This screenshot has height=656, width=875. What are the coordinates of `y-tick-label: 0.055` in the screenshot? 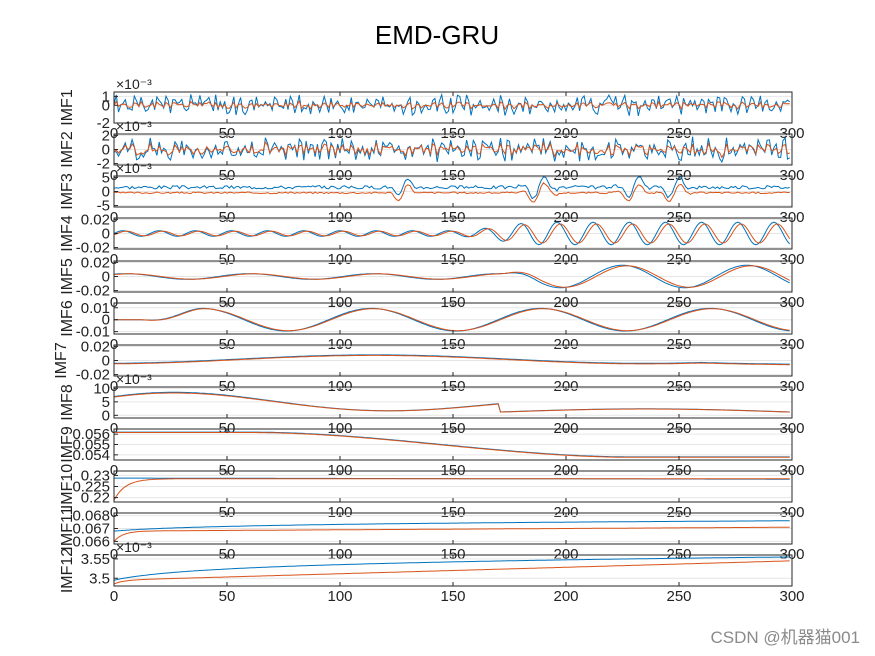 It's located at (91, 445).